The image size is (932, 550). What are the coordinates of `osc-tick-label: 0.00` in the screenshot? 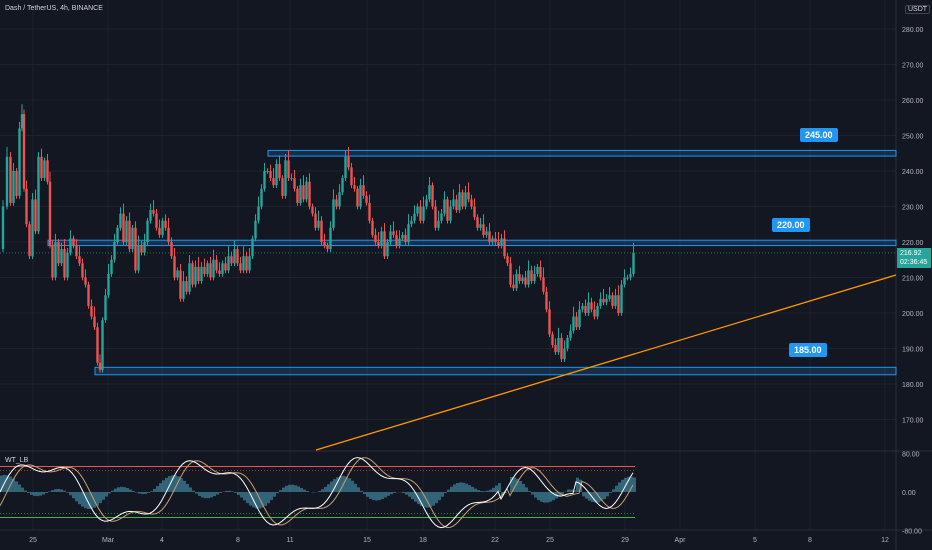 It's located at (909, 493).